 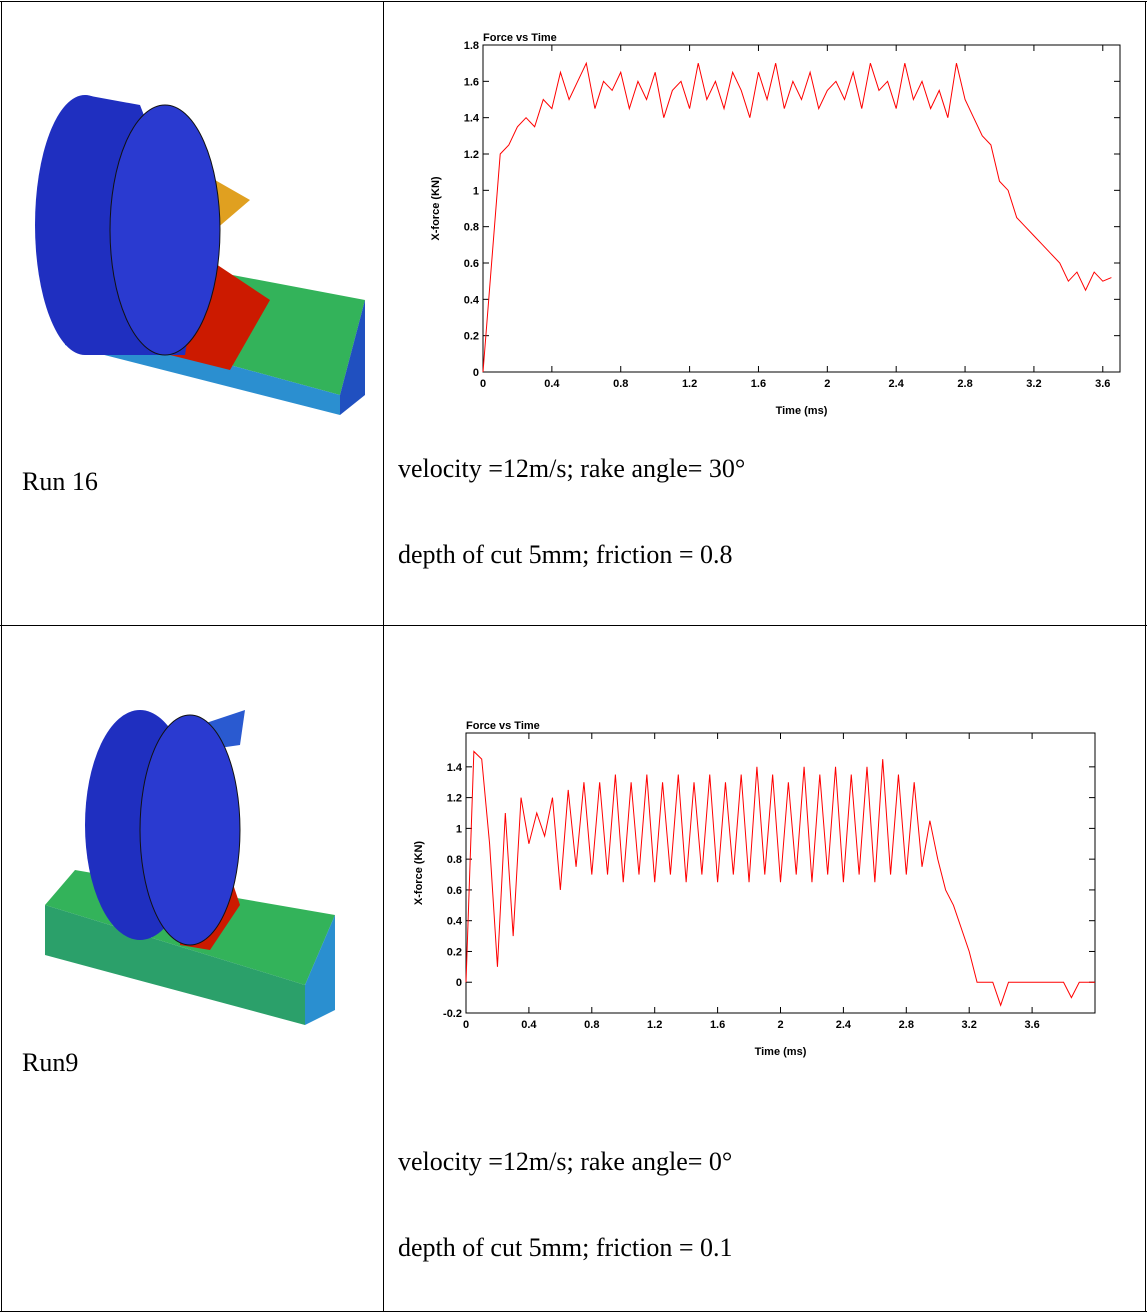 I want to click on run-label: Run9, so click(x=50, y=1062).